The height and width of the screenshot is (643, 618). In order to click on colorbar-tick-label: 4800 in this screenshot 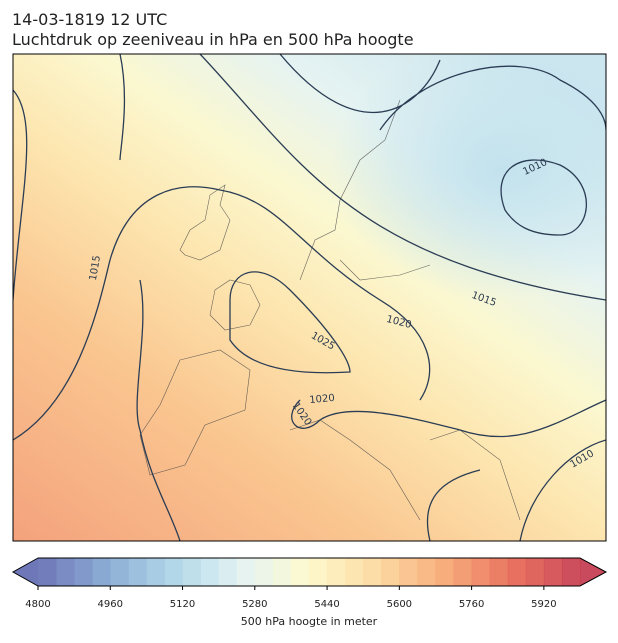, I will do `click(37, 604)`.